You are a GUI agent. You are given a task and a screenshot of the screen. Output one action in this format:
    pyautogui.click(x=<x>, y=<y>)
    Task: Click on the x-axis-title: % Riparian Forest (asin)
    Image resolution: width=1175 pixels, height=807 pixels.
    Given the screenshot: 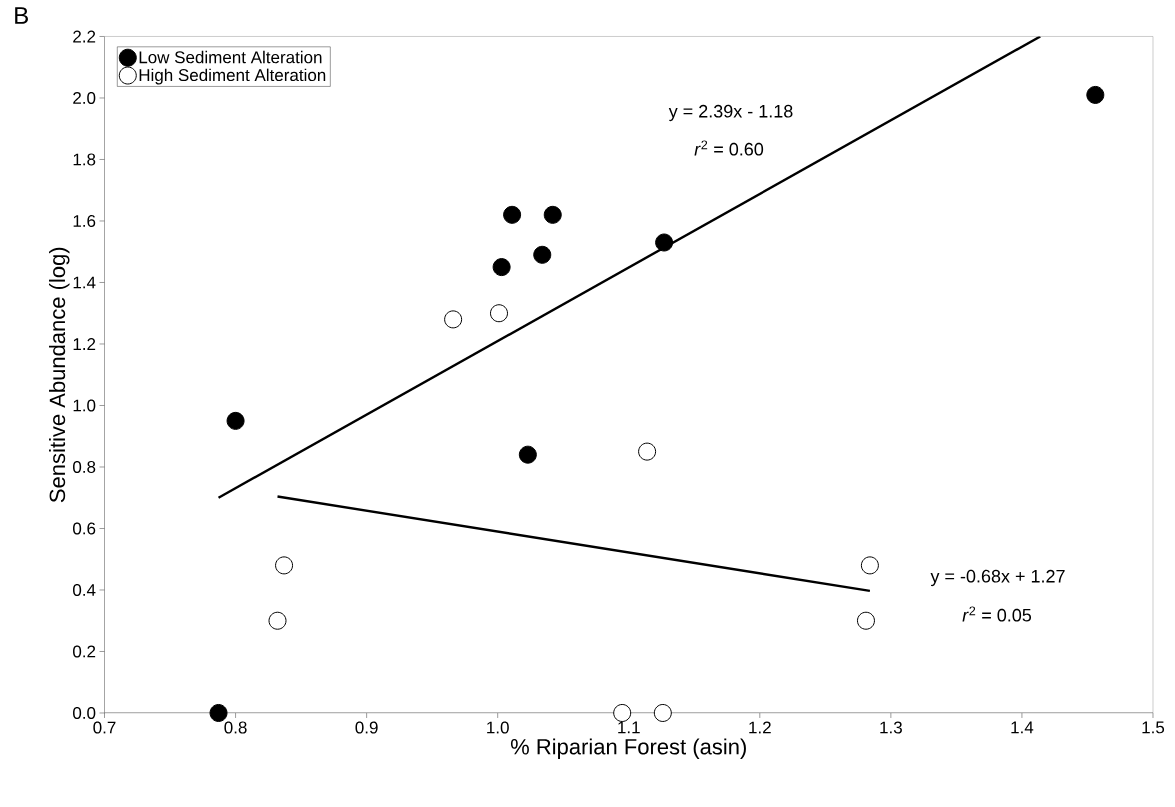 What is the action you would take?
    pyautogui.click(x=628, y=748)
    